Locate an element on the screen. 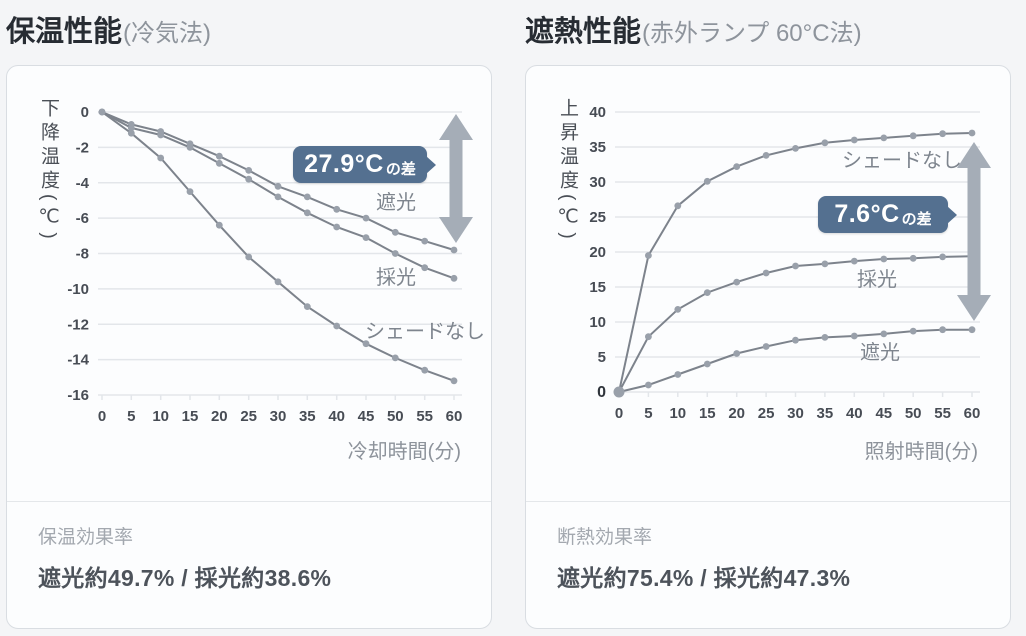  heat-shielding-title: 遮熱性能 (赤外ランプ 60°C法) is located at coordinates (768, 31).